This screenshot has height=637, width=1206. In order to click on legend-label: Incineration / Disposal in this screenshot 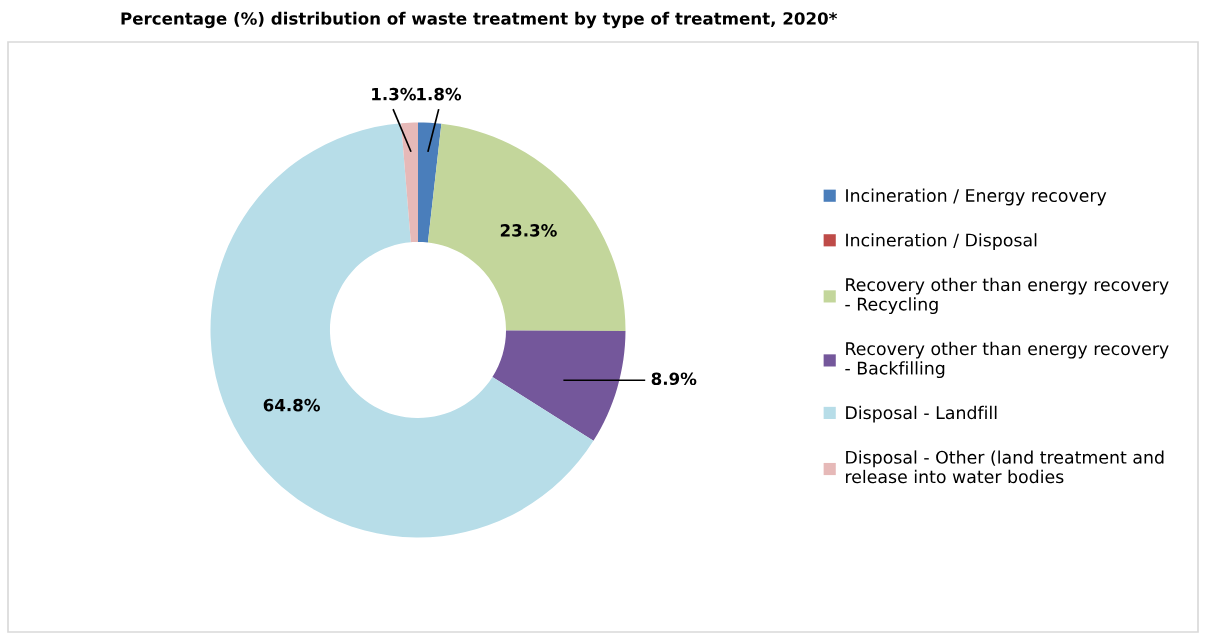, I will do `click(941, 241)`.